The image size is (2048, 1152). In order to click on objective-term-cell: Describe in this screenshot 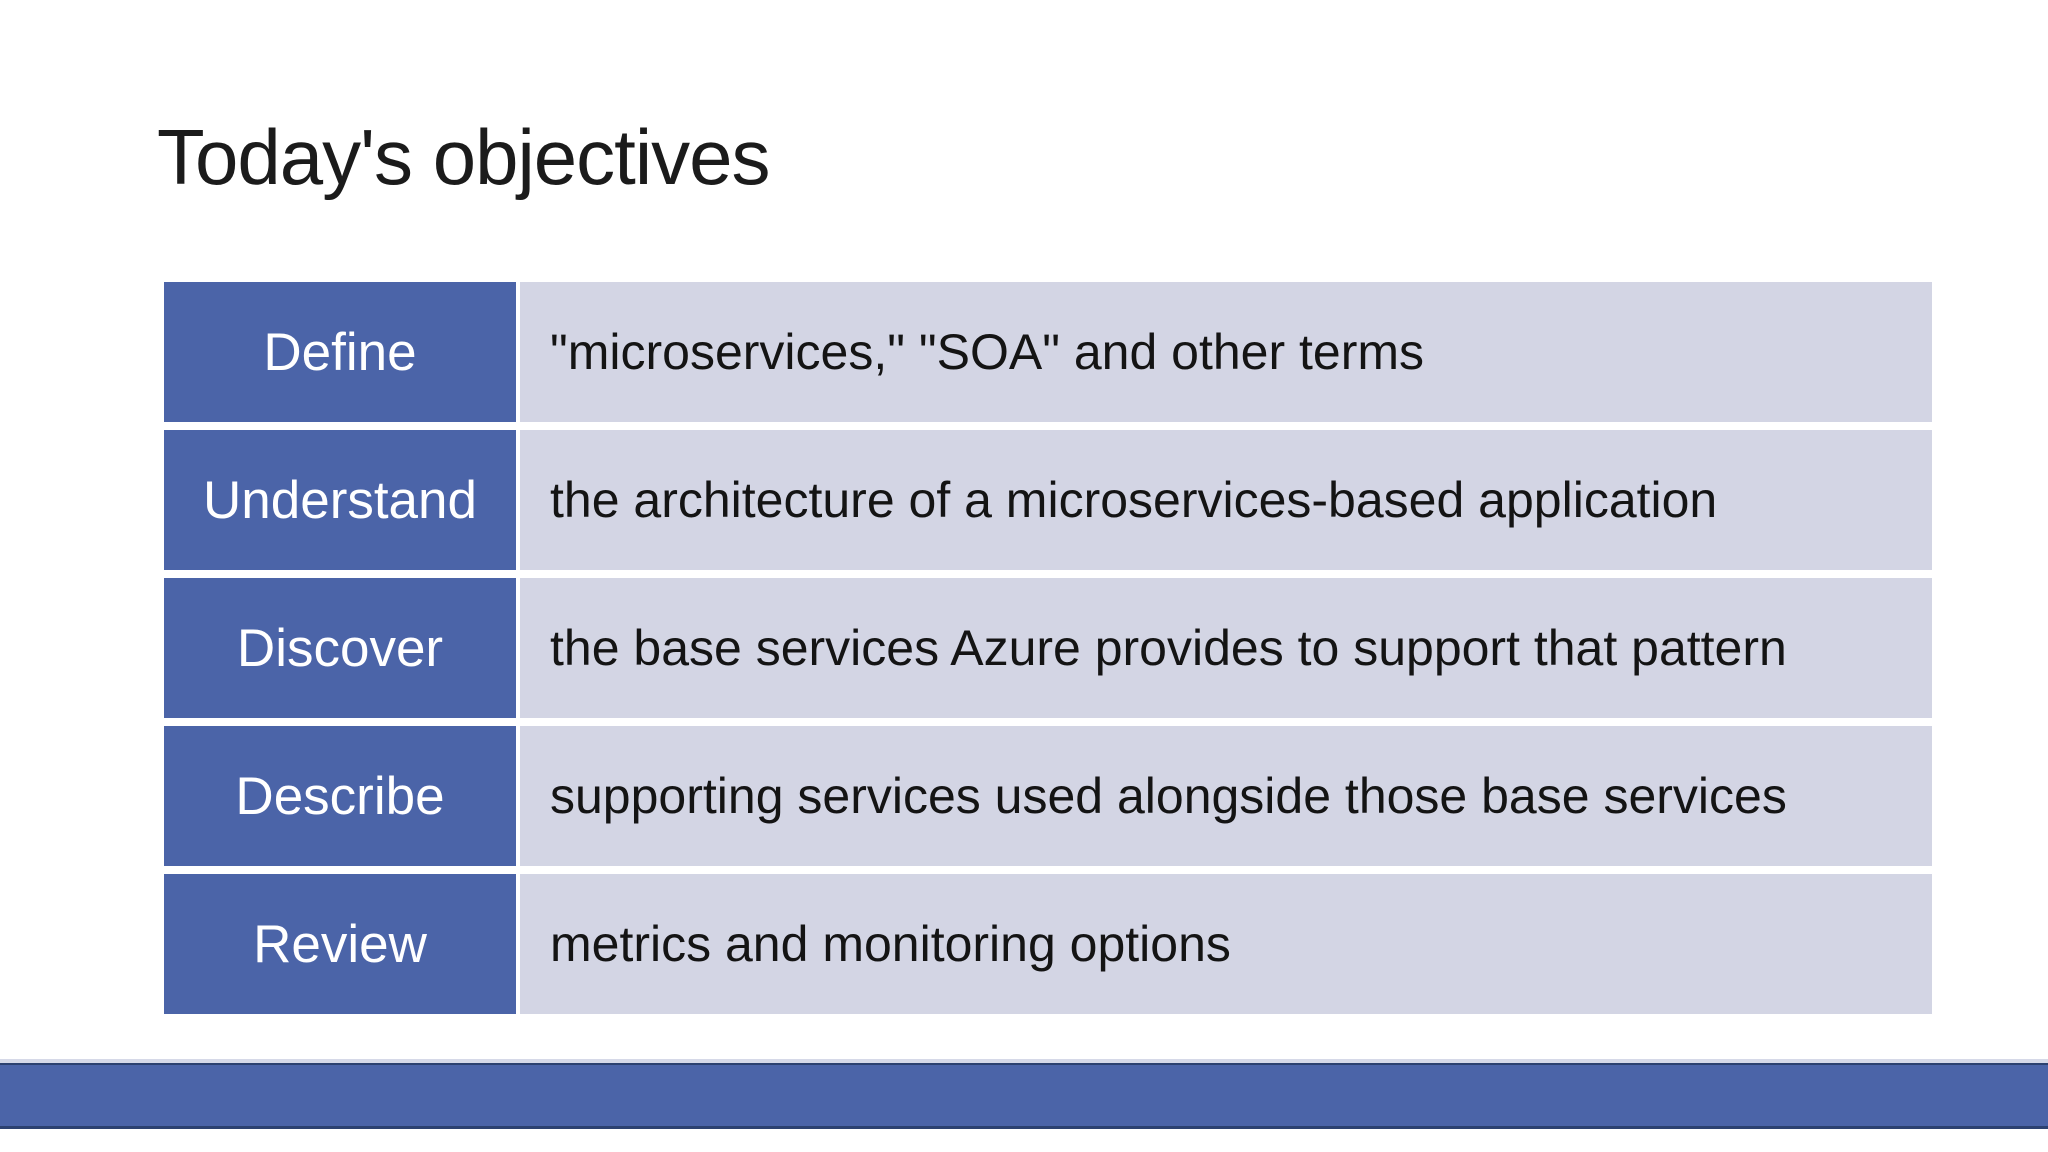, I will do `click(340, 796)`.